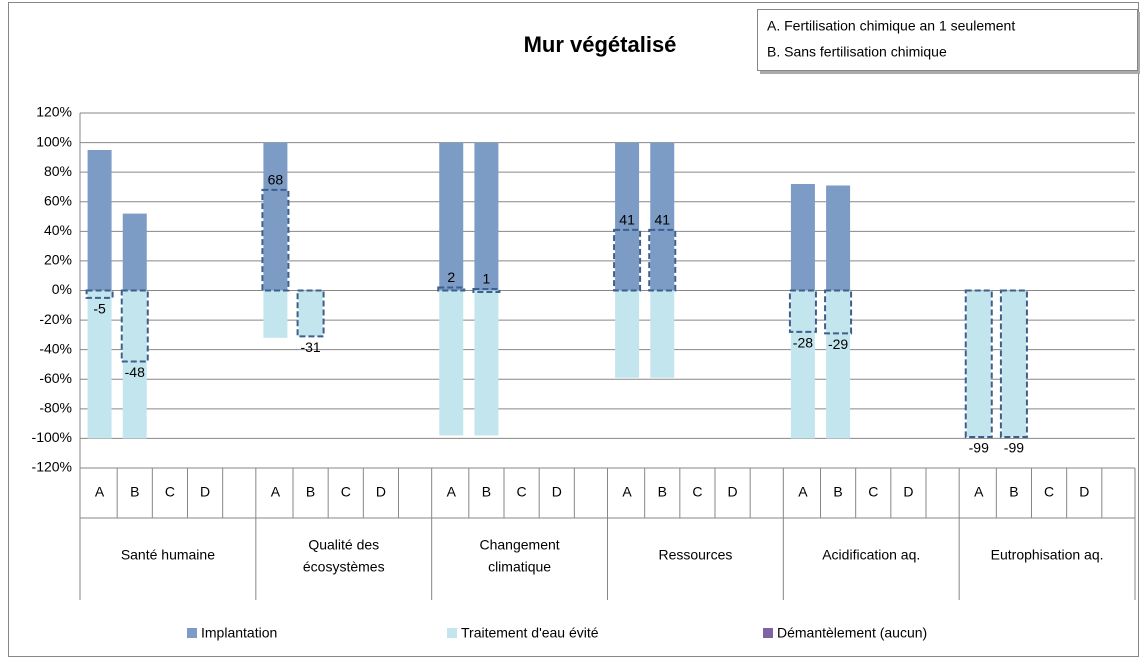 This screenshot has width=1140, height=659. Describe the element at coordinates (239, 633) in the screenshot. I see `legend-label: Implantation` at that location.